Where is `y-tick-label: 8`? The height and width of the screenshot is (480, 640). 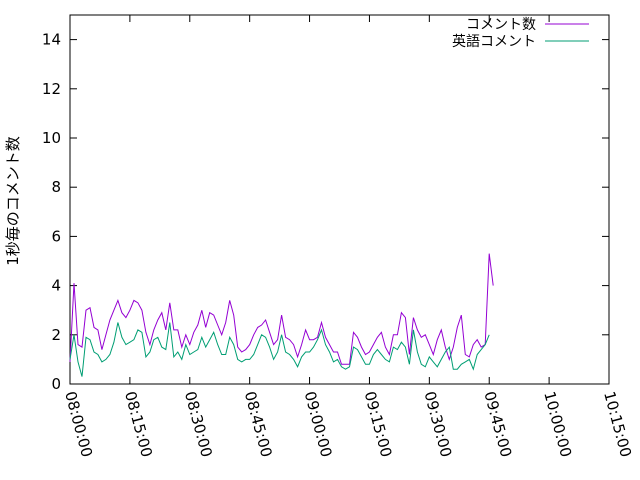
y-tick-label: 8 is located at coordinates (56, 187).